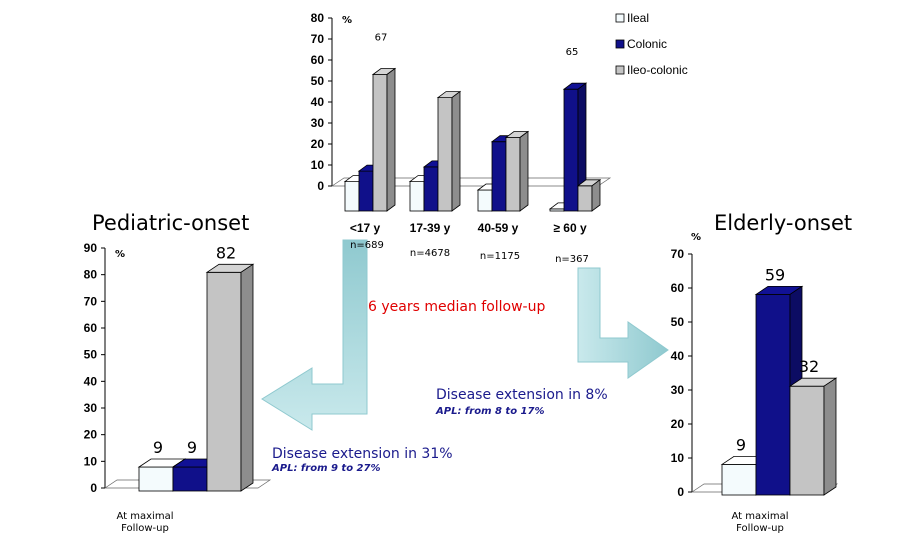 The image size is (916, 552). I want to click on top-bar-ileocolonic-0-side, so click(391, 139).